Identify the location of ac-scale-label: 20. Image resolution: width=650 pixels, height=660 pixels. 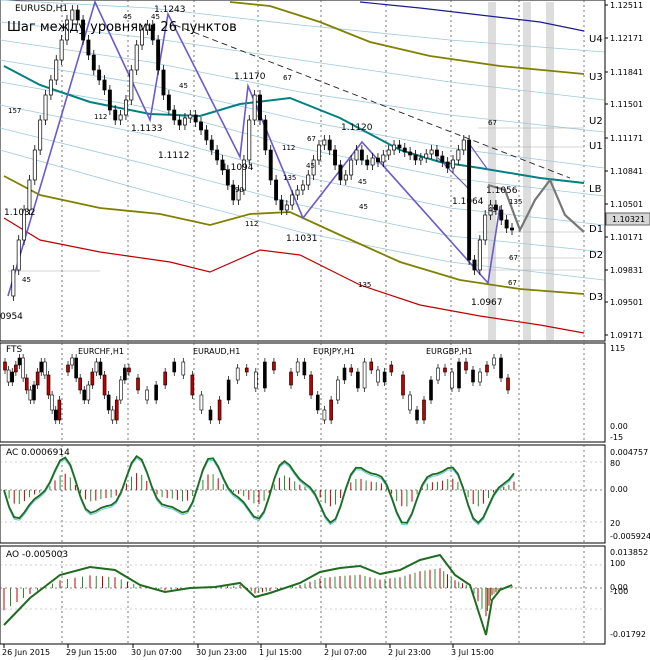
(615, 523).